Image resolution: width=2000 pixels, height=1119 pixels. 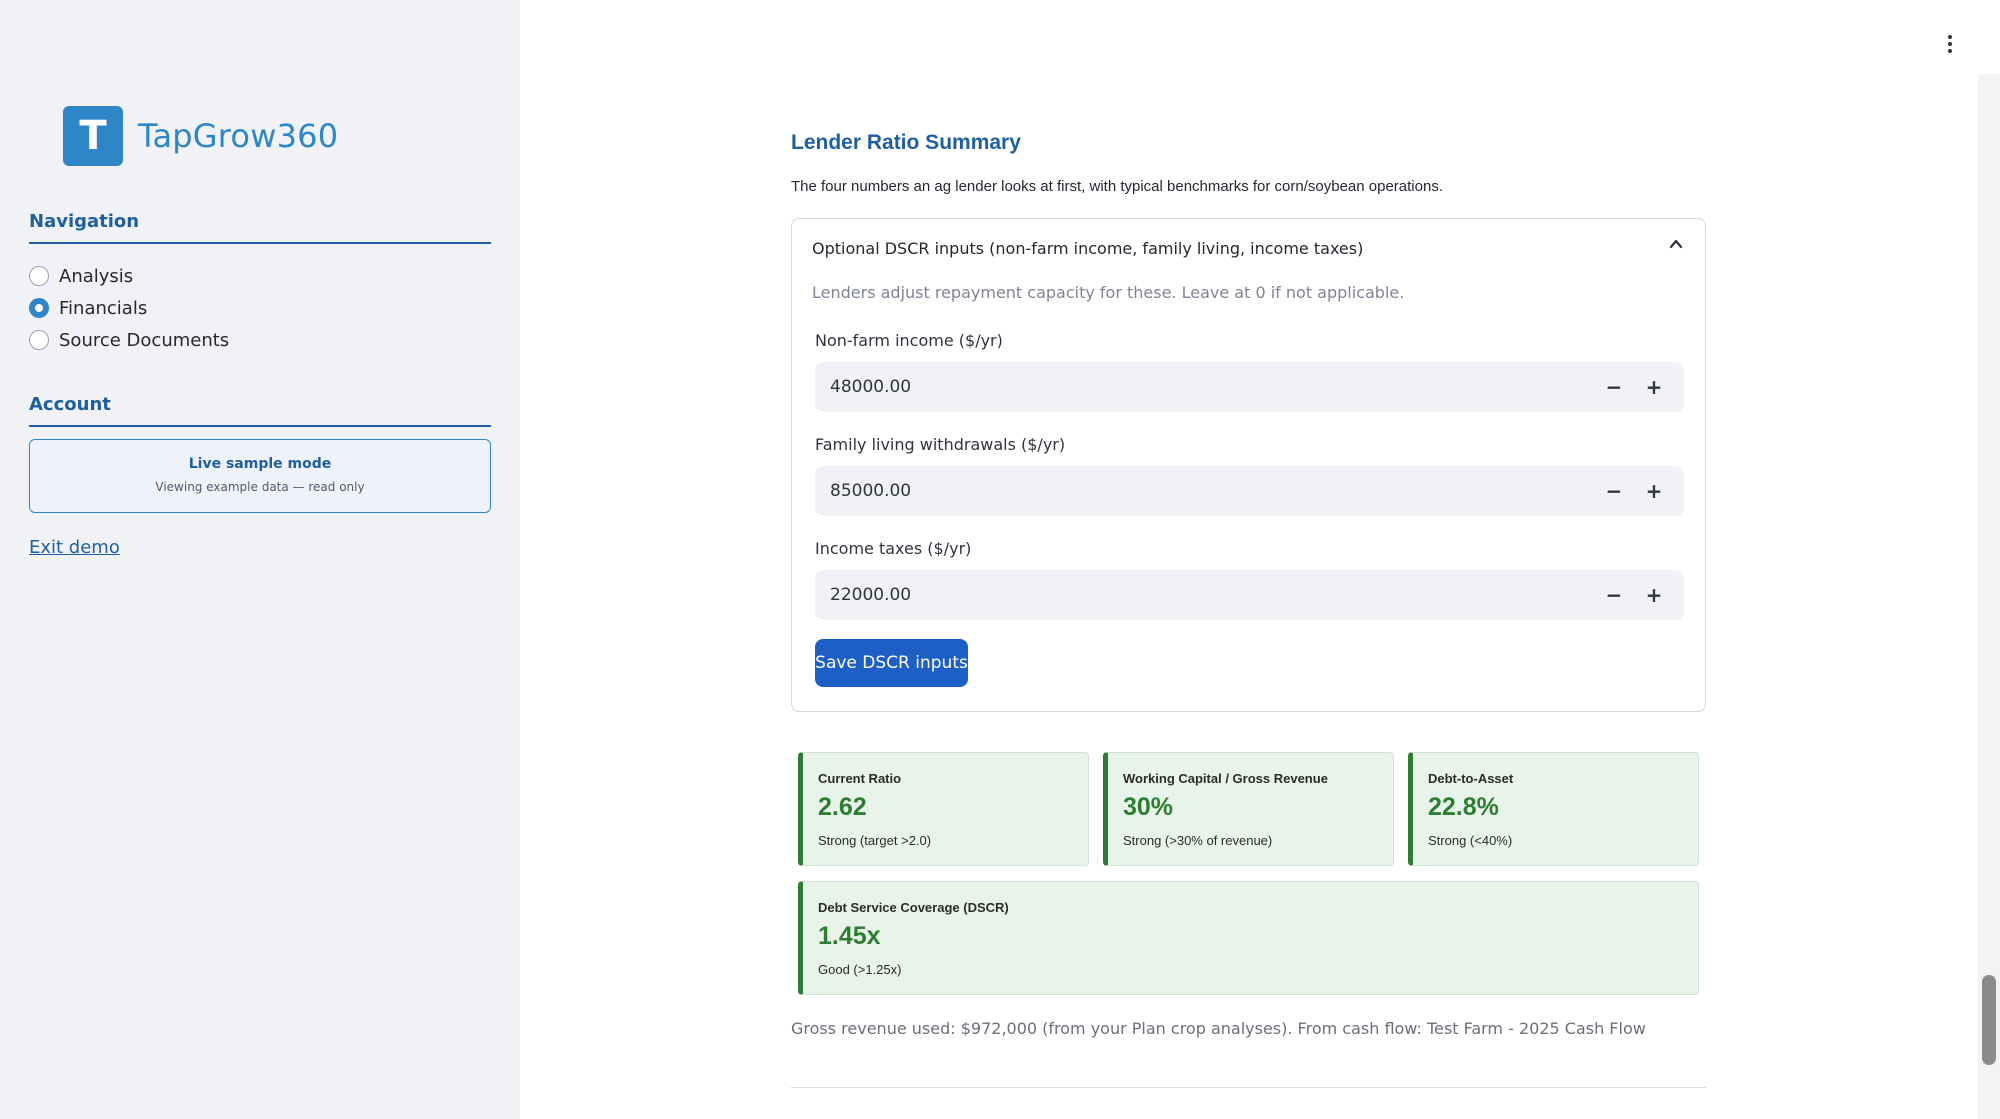 I want to click on scrollbar-thumb, so click(x=1989, y=1020).